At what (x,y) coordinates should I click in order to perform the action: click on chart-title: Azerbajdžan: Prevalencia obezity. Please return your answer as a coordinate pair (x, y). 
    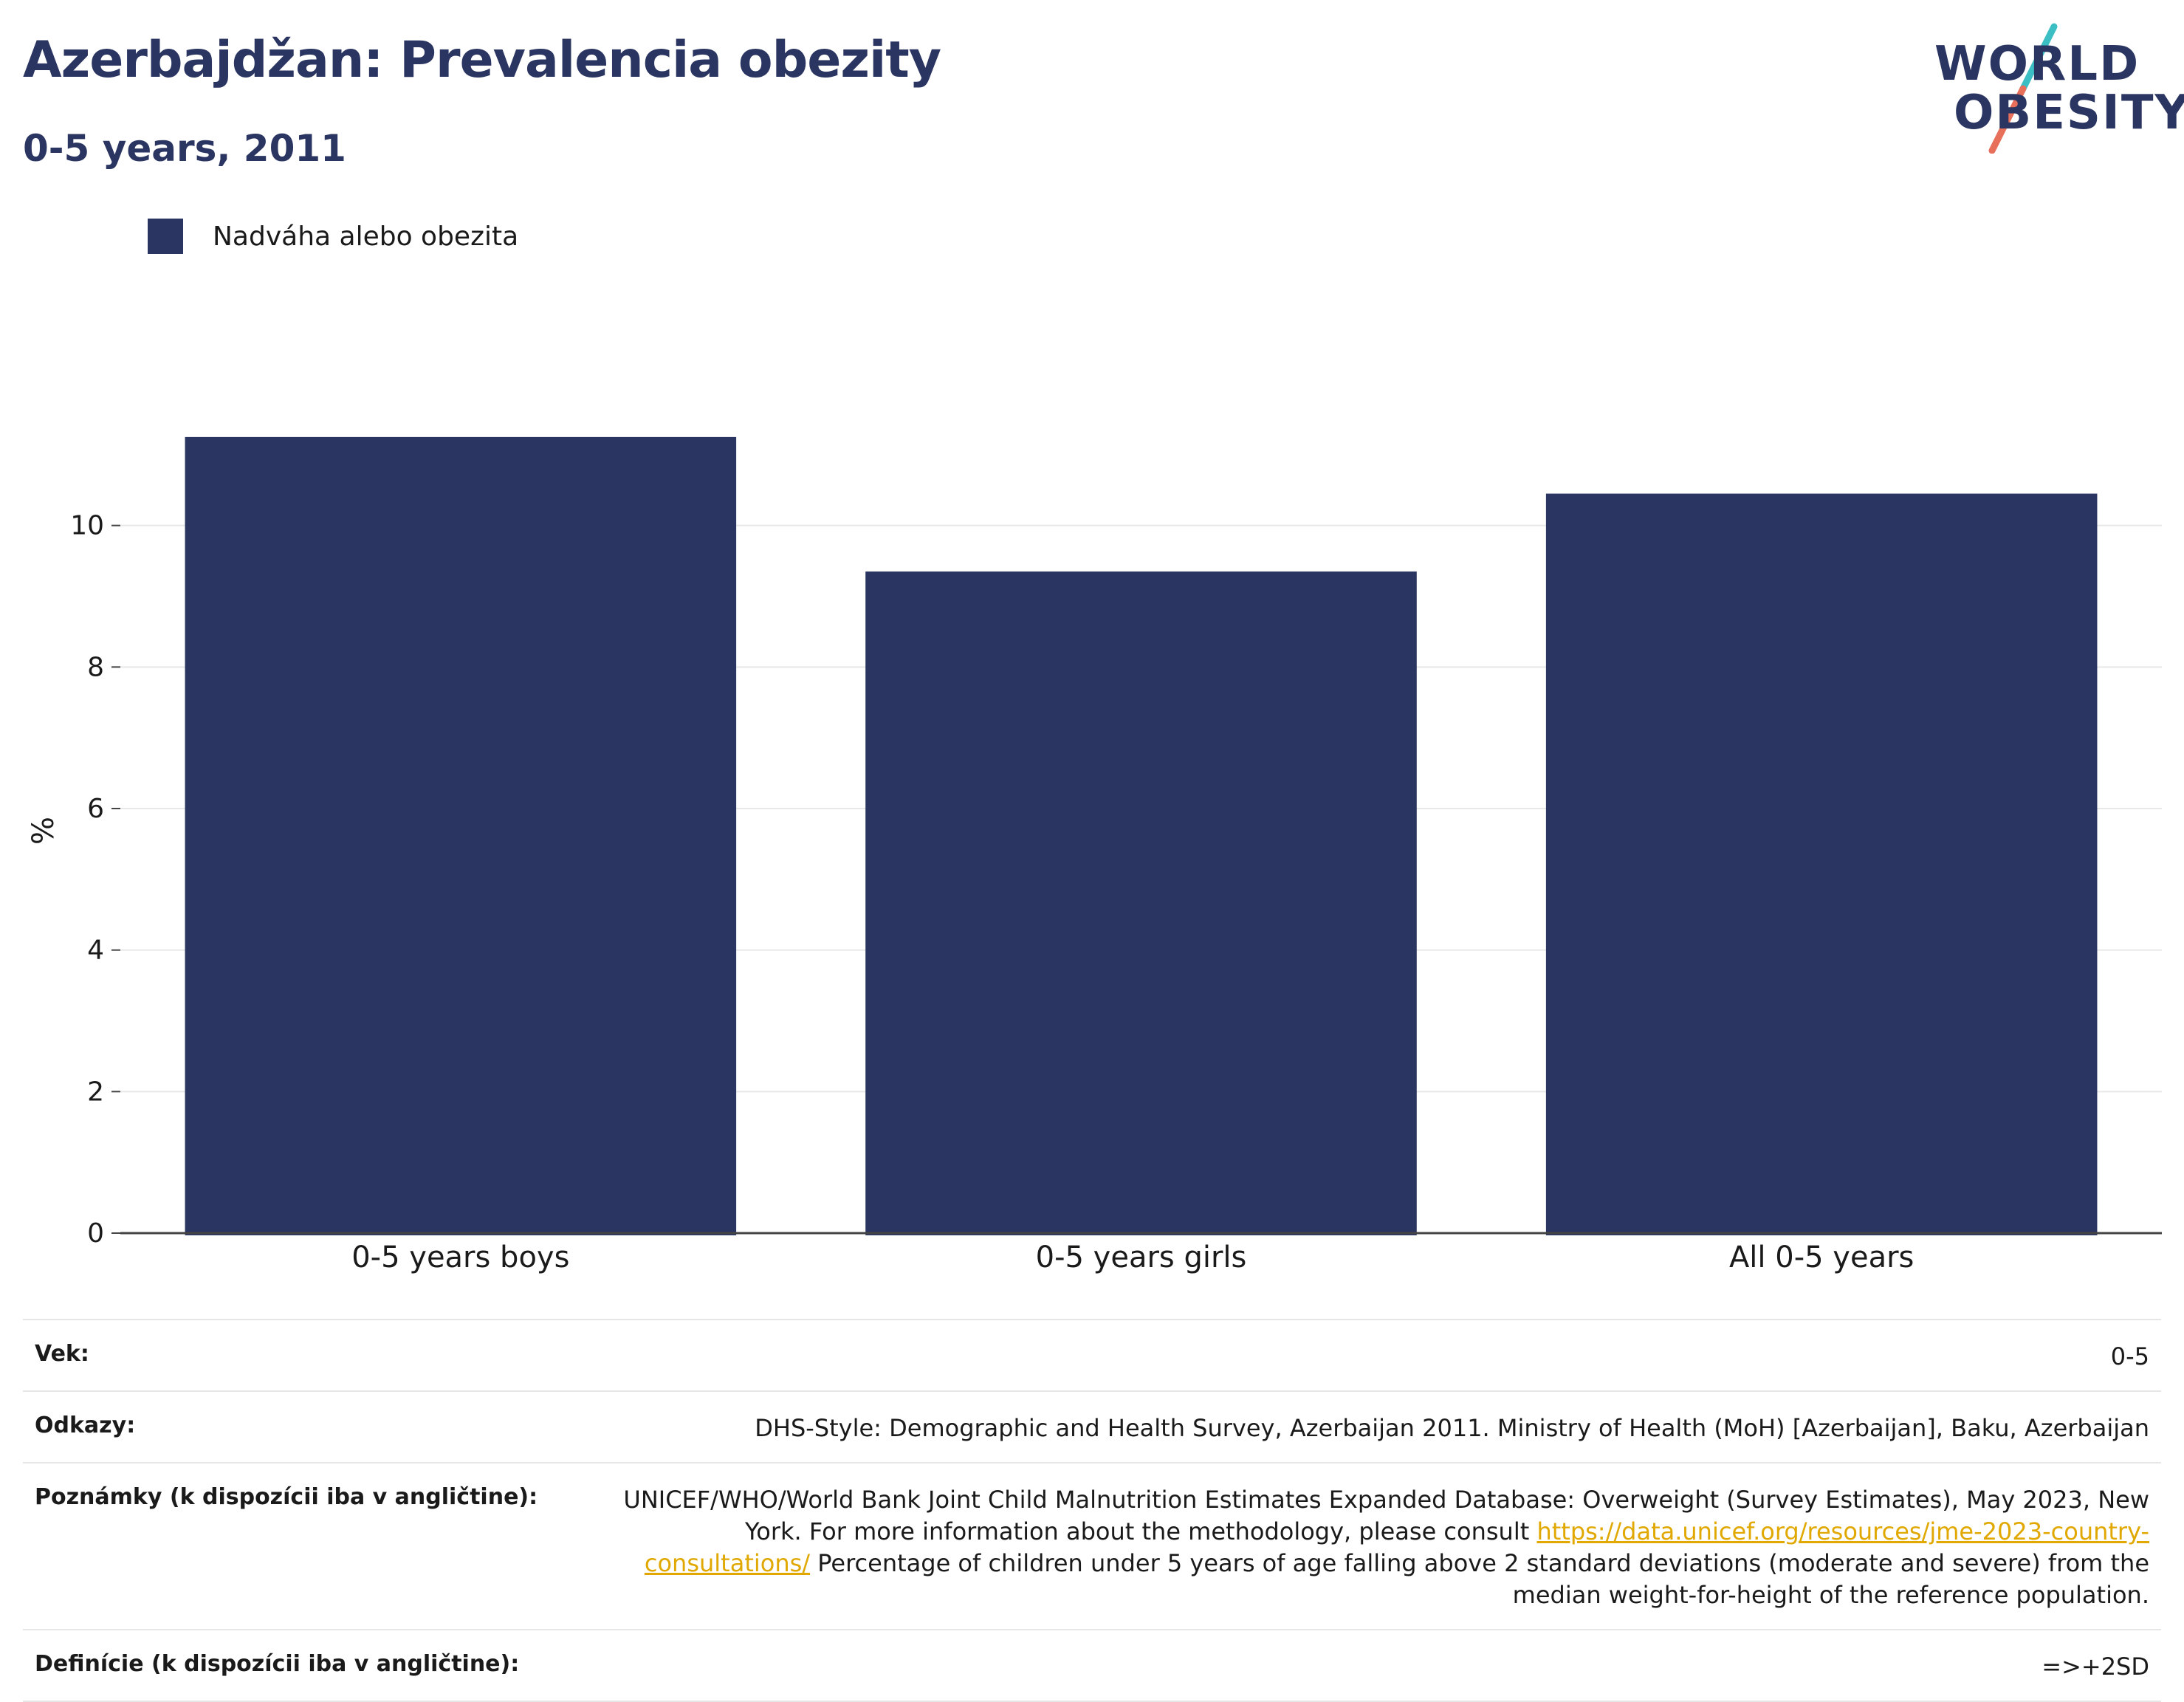
    Looking at the image, I should click on (482, 60).